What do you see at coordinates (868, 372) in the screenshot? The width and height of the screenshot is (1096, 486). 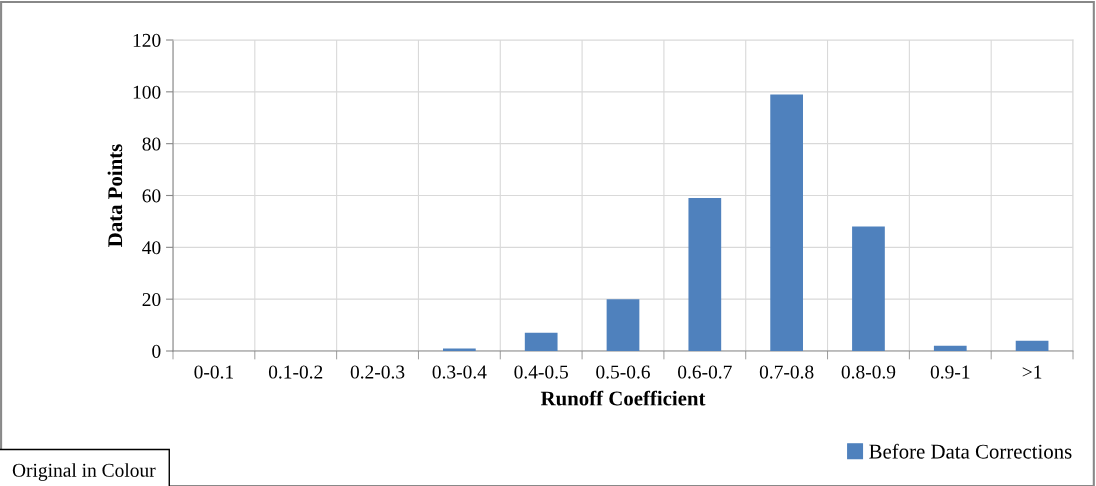 I see `x-tick-label: 0.8-0.9` at bounding box center [868, 372].